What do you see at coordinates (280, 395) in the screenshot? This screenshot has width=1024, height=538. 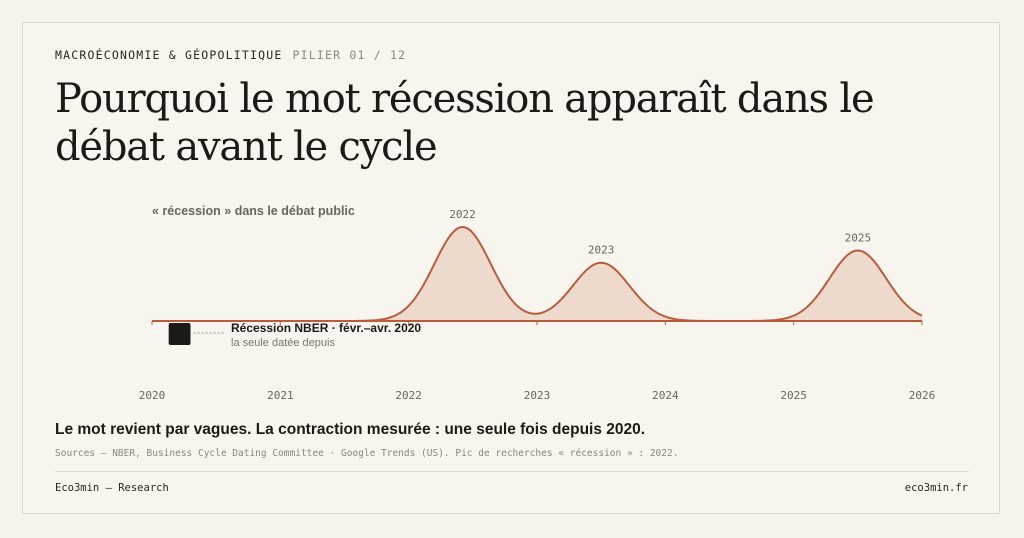 I see `x-tick-label: 2021` at bounding box center [280, 395].